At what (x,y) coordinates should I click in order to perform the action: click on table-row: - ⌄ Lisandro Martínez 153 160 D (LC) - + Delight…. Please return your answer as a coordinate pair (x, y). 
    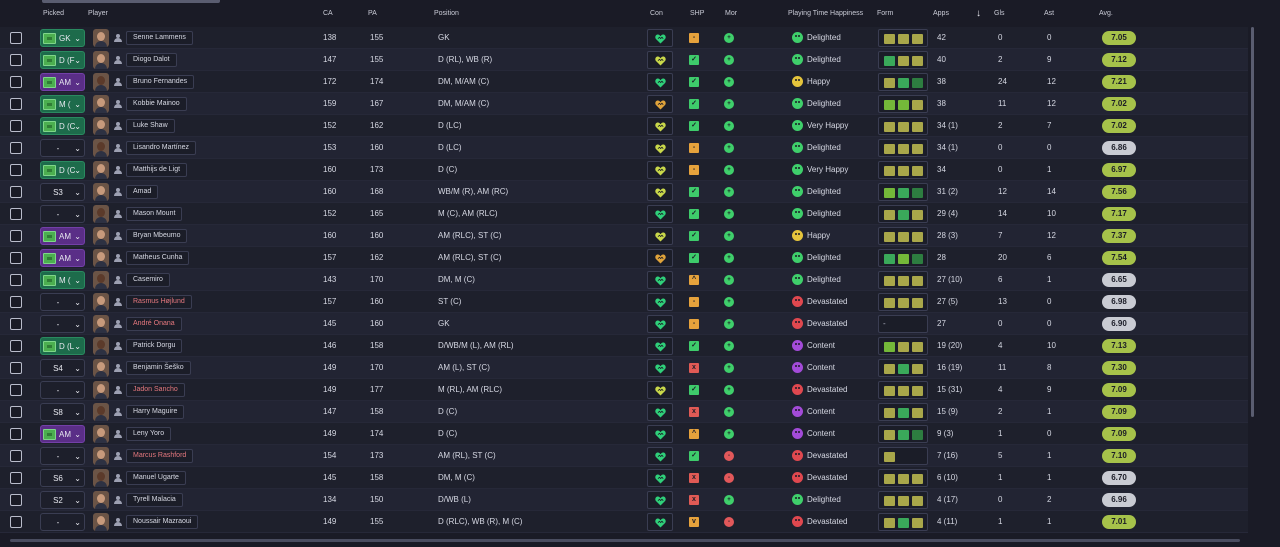
    Looking at the image, I should click on (624, 148).